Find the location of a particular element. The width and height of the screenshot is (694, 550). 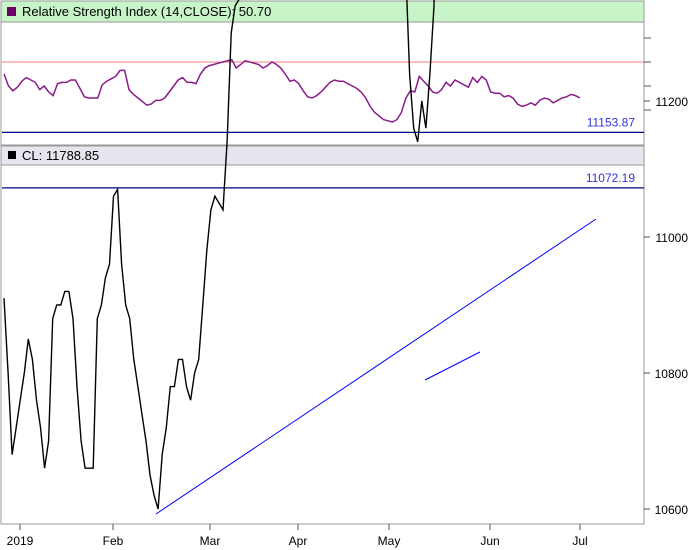

x-axis-ticks: 2019 Feb Mar Apr May Jun Jul is located at coordinates (297, 536).